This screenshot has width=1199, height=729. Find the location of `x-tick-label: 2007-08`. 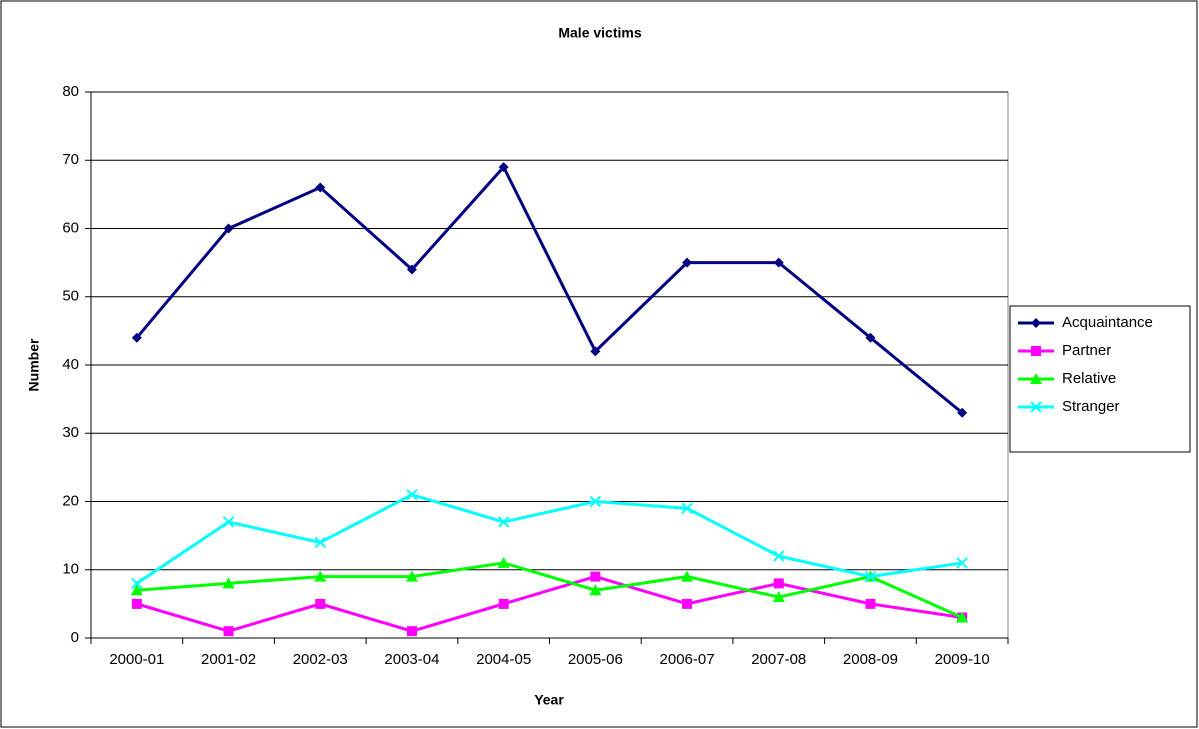

x-tick-label: 2007-08 is located at coordinates (778, 659).